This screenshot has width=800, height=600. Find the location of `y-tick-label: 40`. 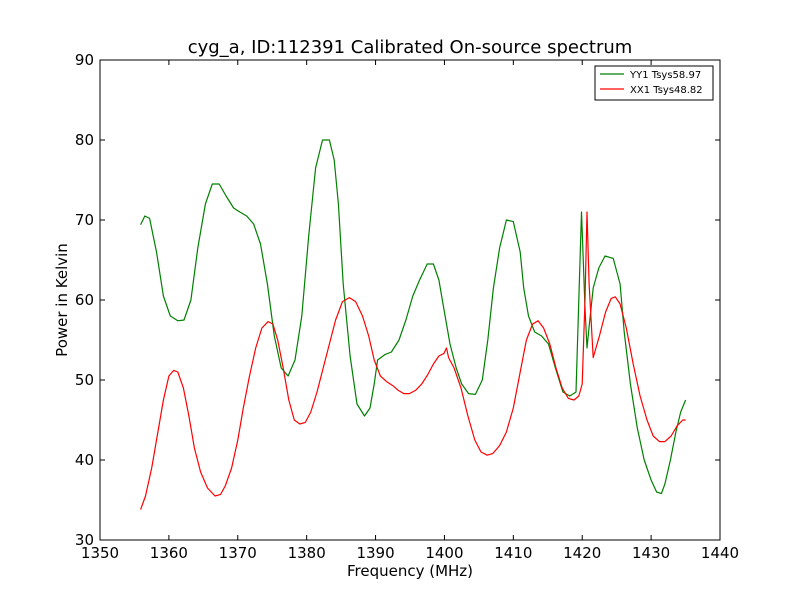

y-tick-label: 40 is located at coordinates (84, 460).